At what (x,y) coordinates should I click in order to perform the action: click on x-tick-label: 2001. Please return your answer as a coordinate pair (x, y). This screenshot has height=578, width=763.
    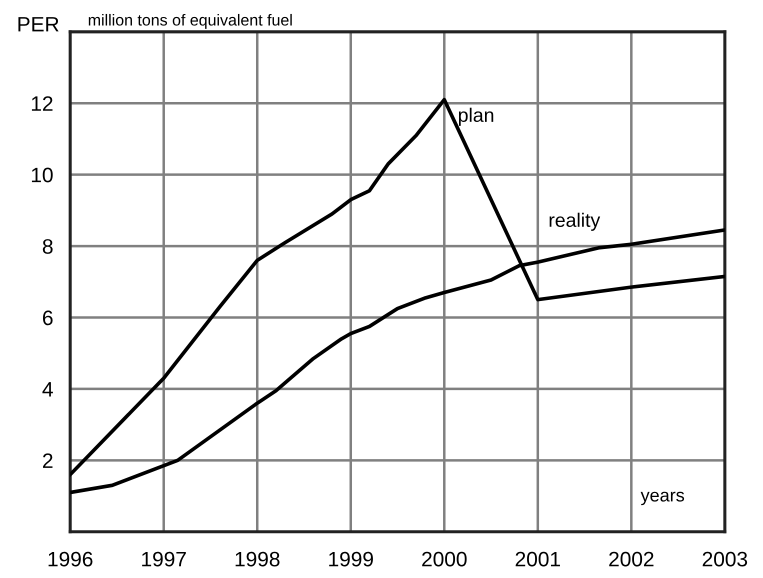
    Looking at the image, I should click on (538, 559).